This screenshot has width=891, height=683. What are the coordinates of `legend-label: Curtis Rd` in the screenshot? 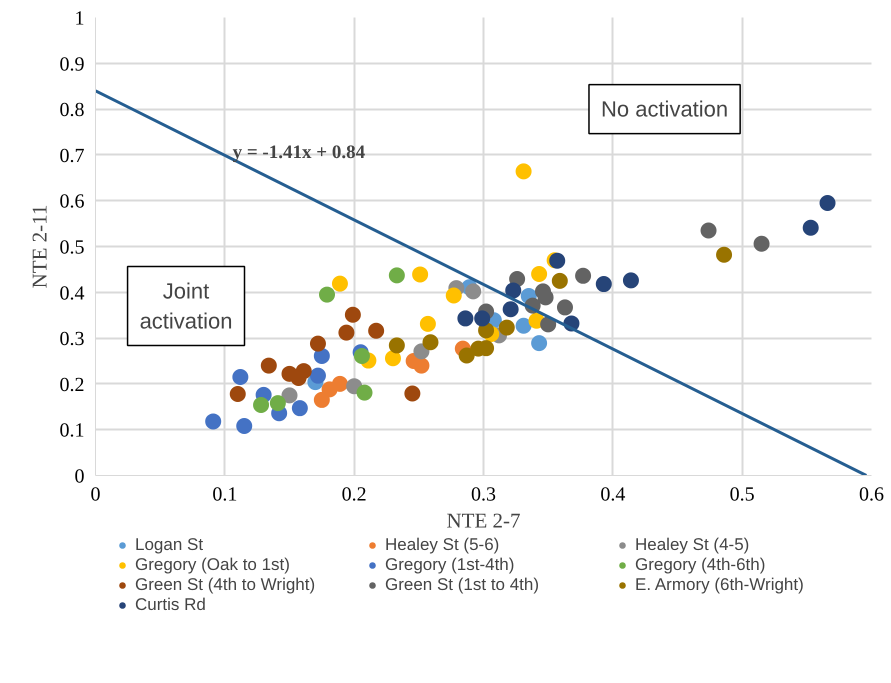 It's located at (171, 605).